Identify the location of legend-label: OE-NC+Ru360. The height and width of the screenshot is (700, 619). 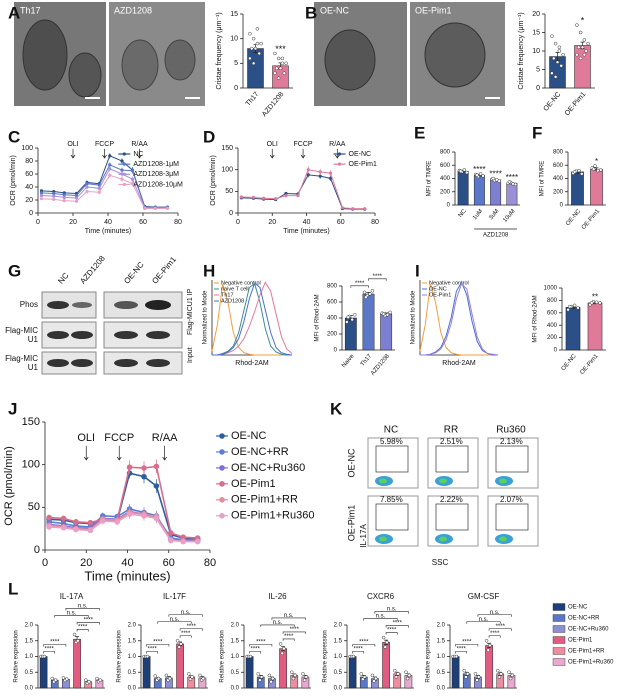
(268, 468).